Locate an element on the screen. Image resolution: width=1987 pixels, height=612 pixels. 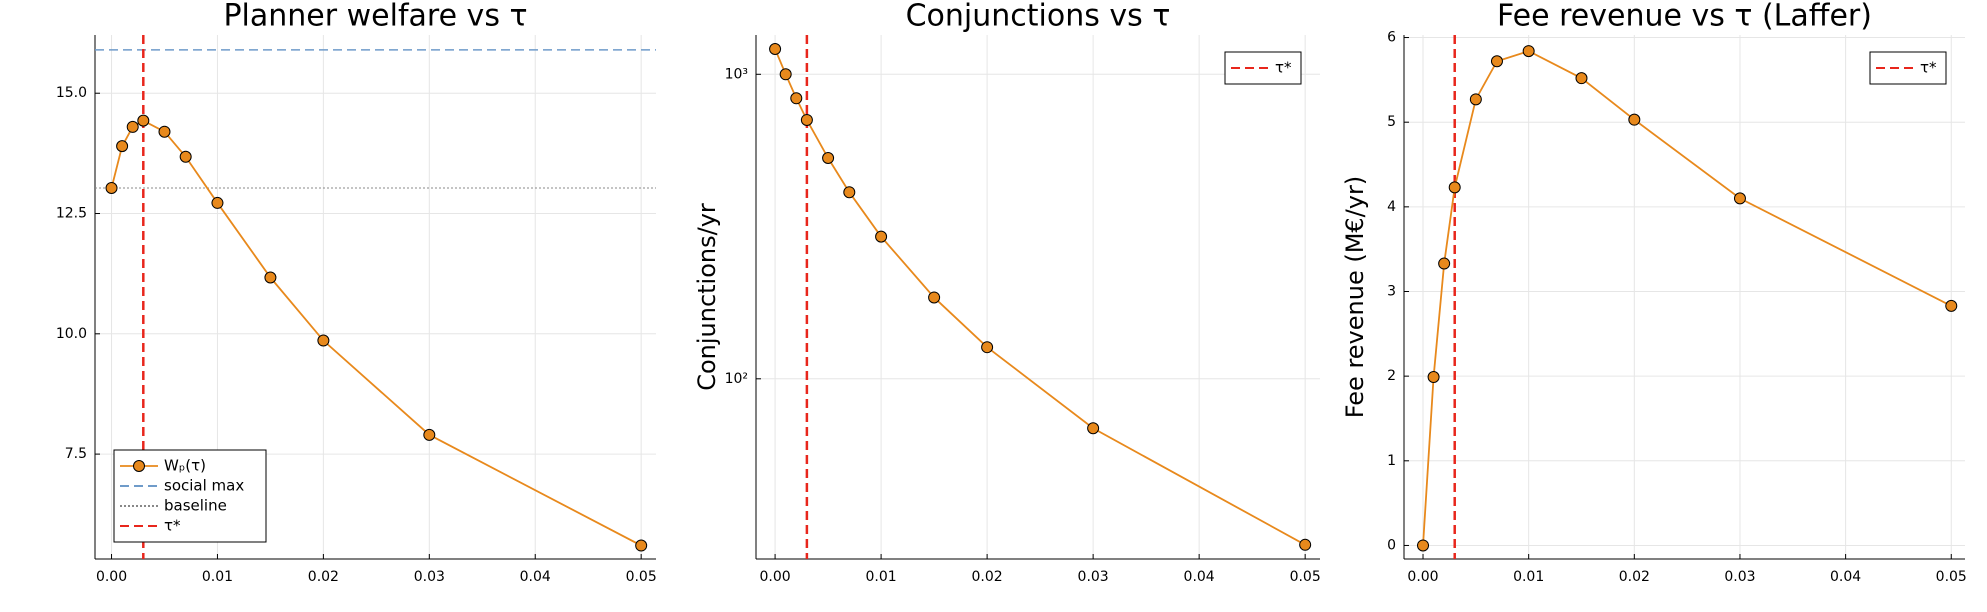
y-tick-label: 15.0 is located at coordinates (71, 93).